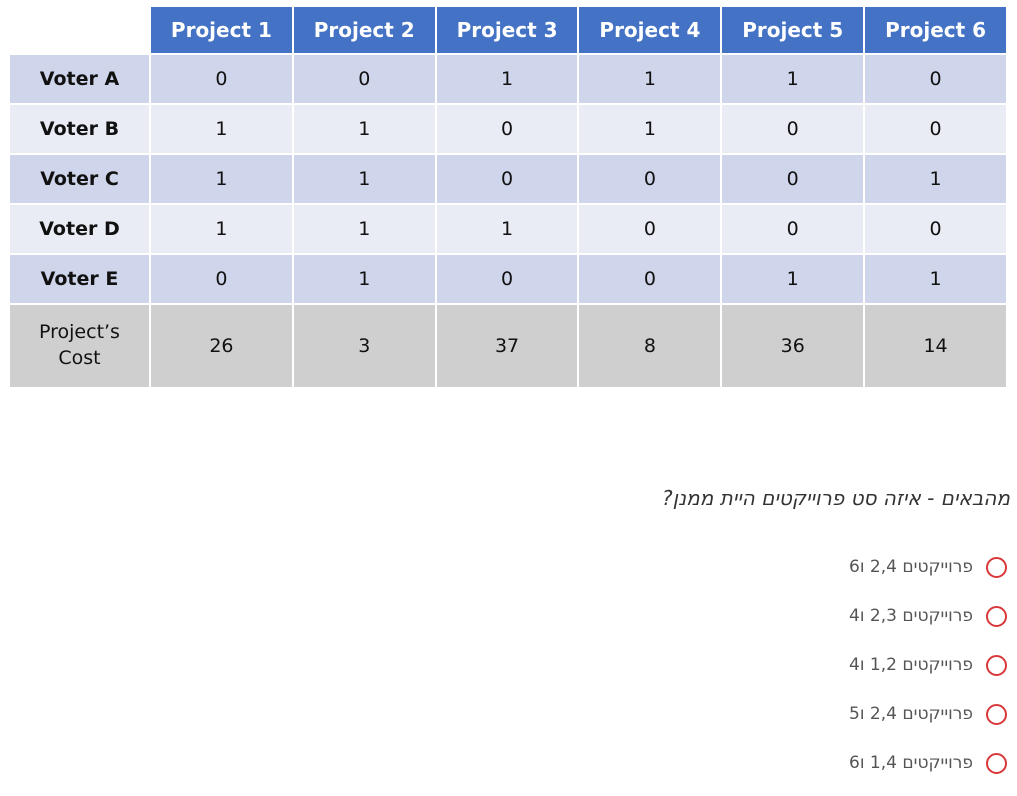 This screenshot has width=1017, height=796. What do you see at coordinates (79, 346) in the screenshot?
I see `row-label: Project’s Cost` at bounding box center [79, 346].